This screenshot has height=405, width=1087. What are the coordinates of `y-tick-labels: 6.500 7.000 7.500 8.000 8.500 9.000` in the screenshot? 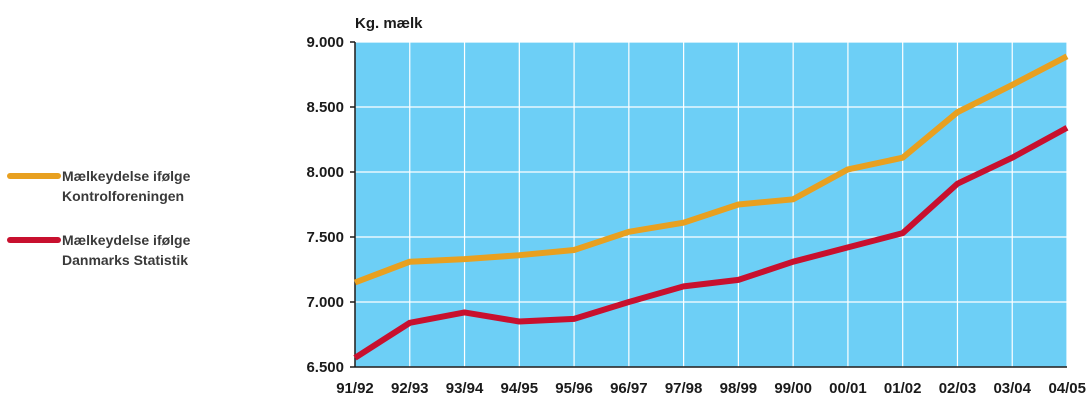 It's located at (325, 205).